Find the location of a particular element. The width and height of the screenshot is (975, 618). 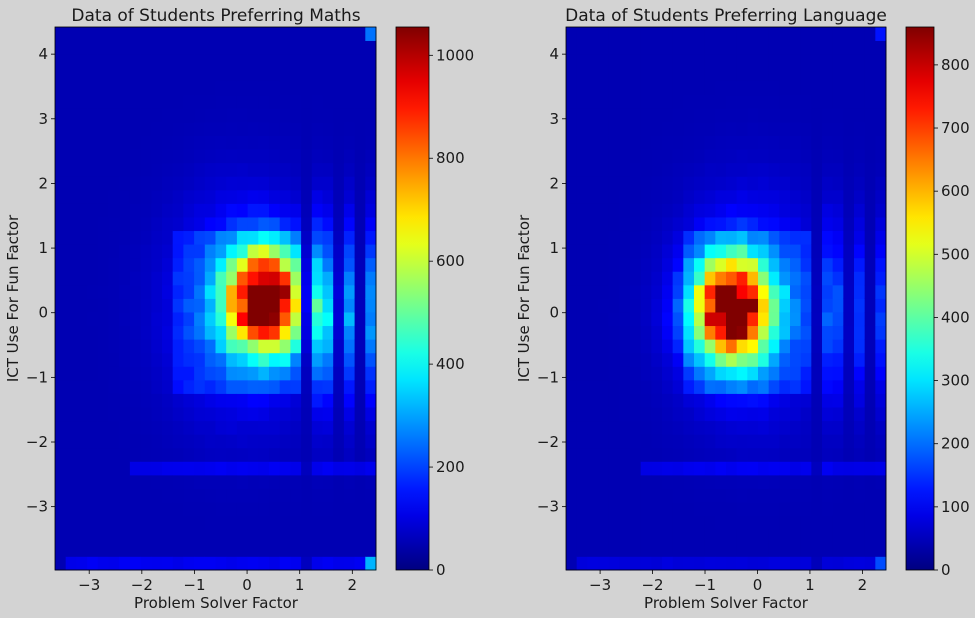

y-tick-label: 2 is located at coordinates (43, 183).